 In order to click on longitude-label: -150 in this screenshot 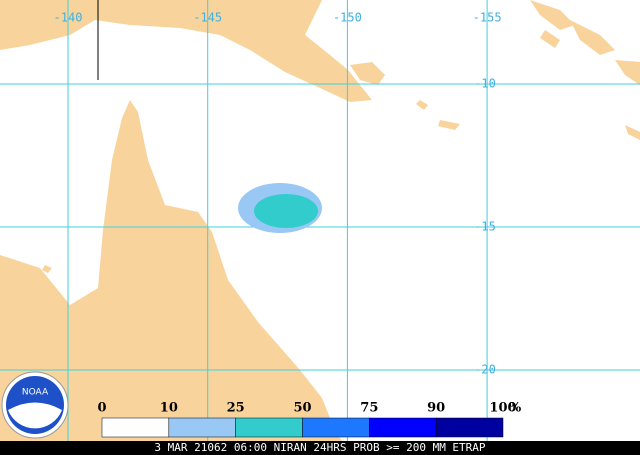, I will do `click(347, 18)`.